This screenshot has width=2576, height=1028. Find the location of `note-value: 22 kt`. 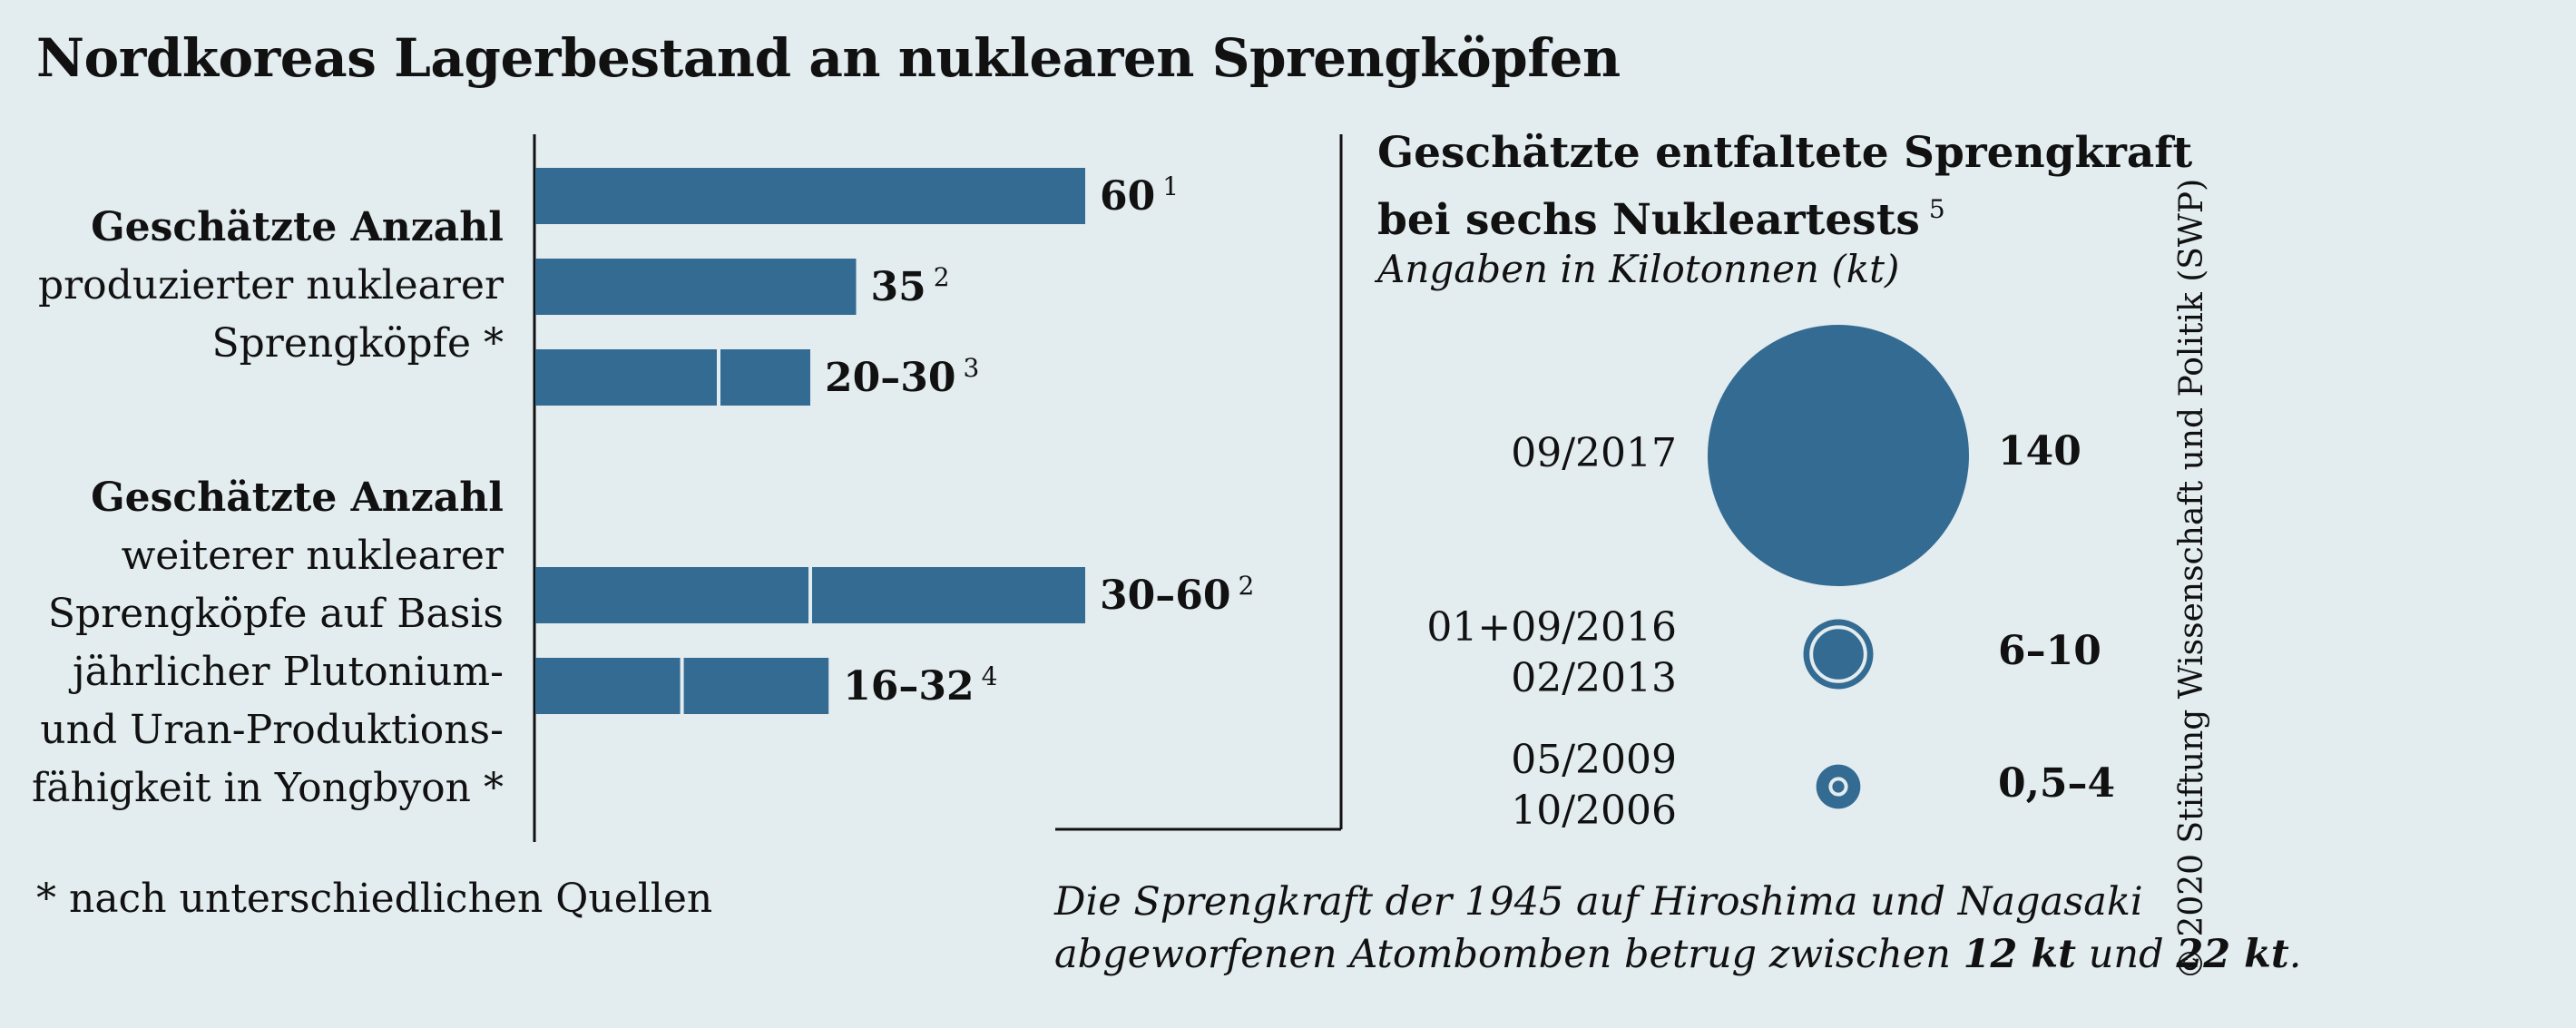

note-value: 22 kt is located at coordinates (2232, 955).